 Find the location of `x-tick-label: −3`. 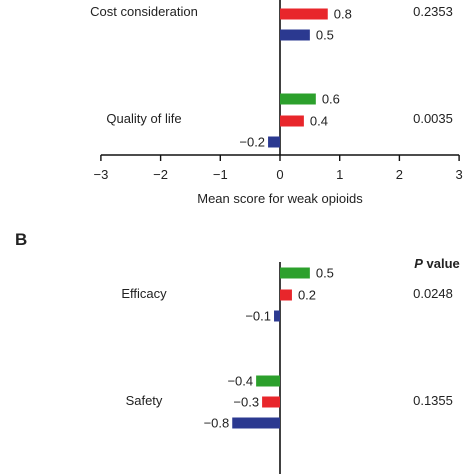

x-tick-label: −3 is located at coordinates (100, 174).